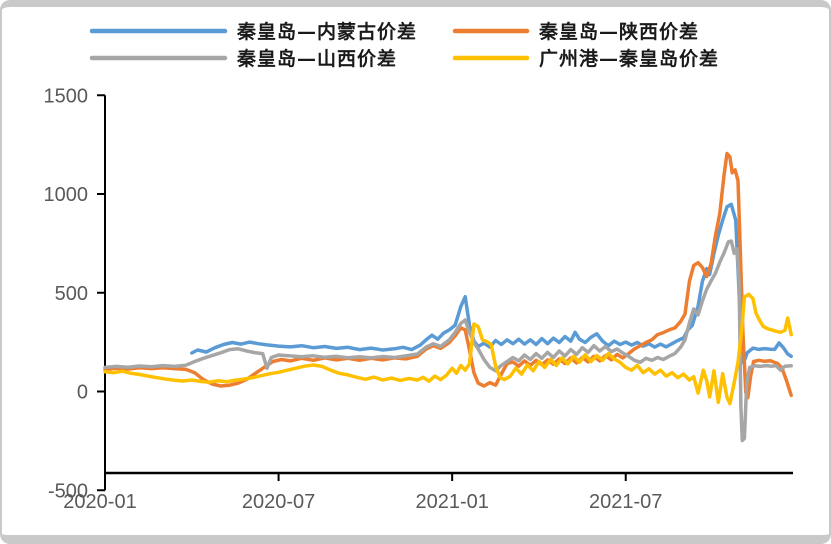 This screenshot has height=544, width=831. What do you see at coordinates (68, 491) in the screenshot?
I see `y-tick-label: -500` at bounding box center [68, 491].